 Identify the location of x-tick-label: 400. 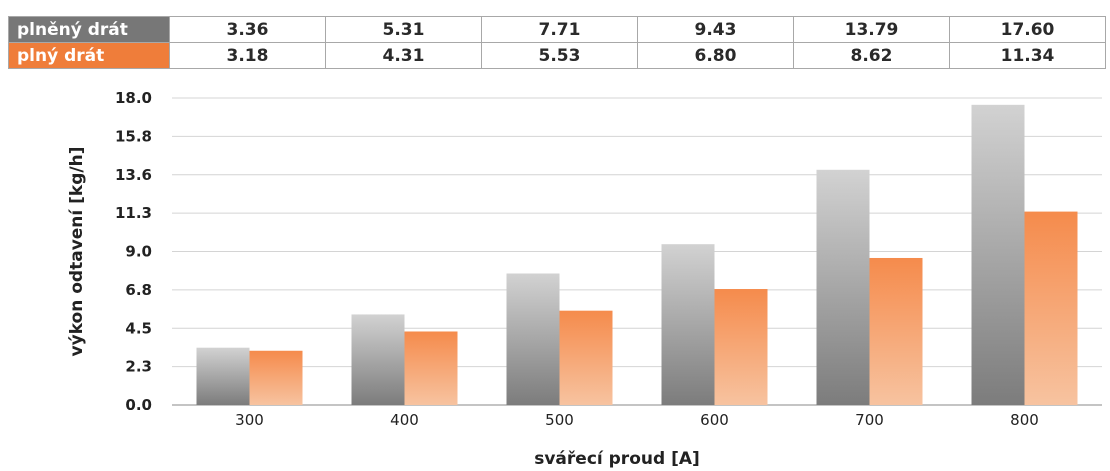
(404, 420).